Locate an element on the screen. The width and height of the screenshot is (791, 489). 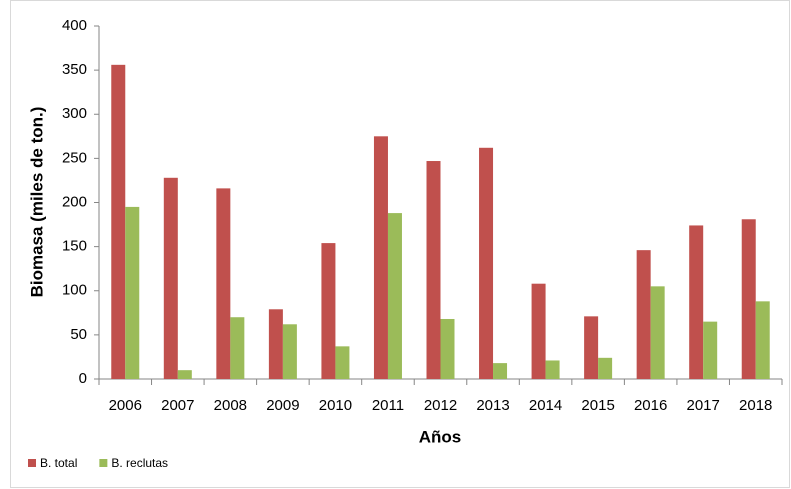
y-tick-label: 350 is located at coordinates (74, 69).